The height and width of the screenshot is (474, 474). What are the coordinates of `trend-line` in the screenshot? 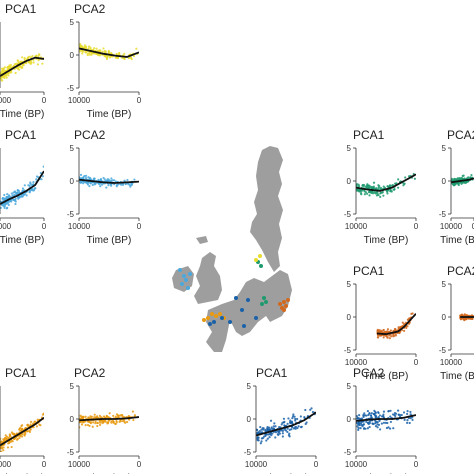 It's located at (109, 52).